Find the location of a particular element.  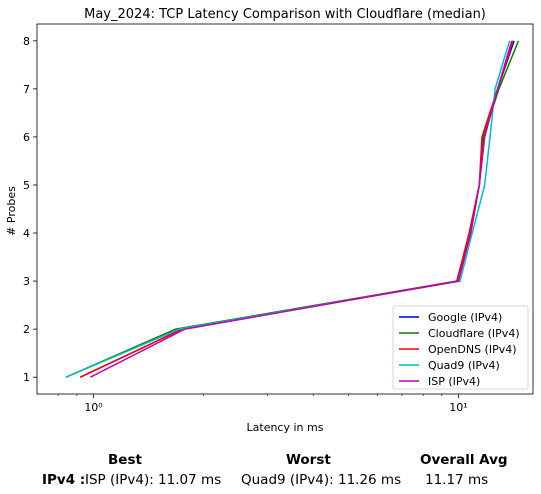

legend-box is located at coordinates (460, 347).